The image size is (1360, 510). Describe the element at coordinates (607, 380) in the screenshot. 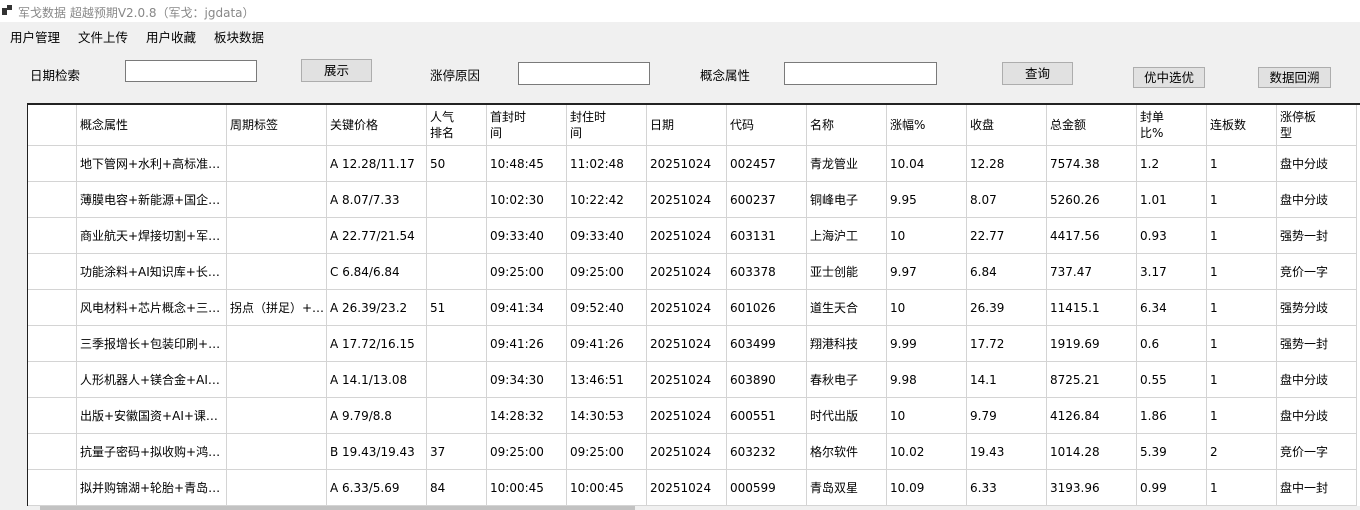

I see `table-cell: 13:46:51` at that location.